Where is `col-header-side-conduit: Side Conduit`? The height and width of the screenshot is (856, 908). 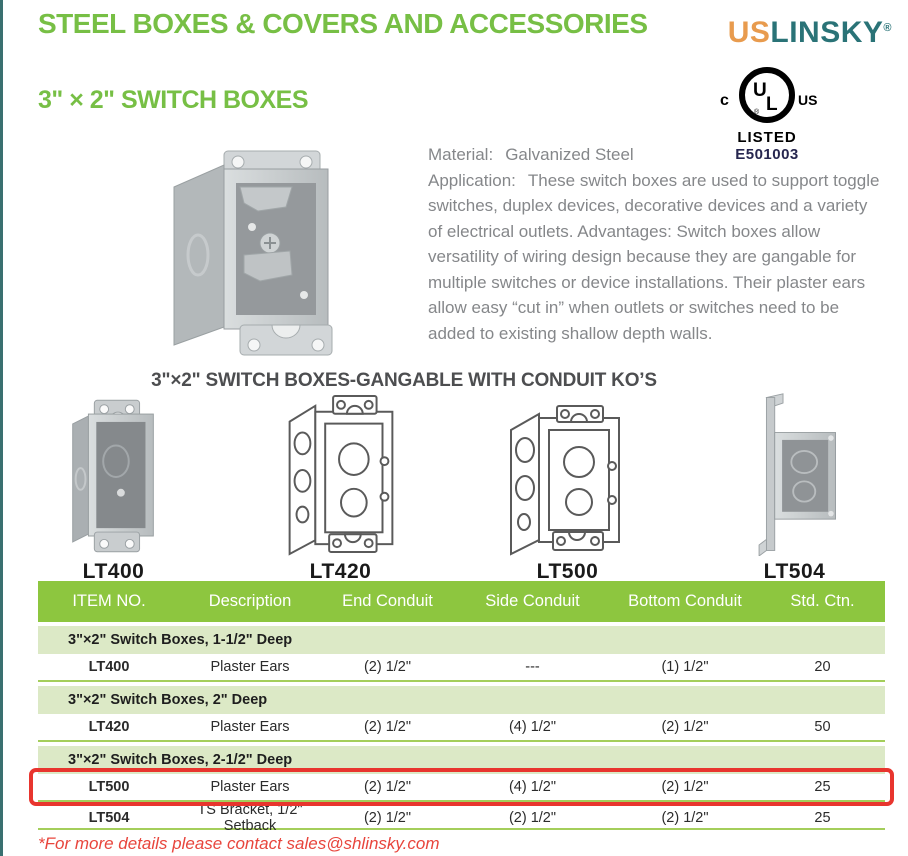 col-header-side-conduit: Side Conduit is located at coordinates (532, 601).